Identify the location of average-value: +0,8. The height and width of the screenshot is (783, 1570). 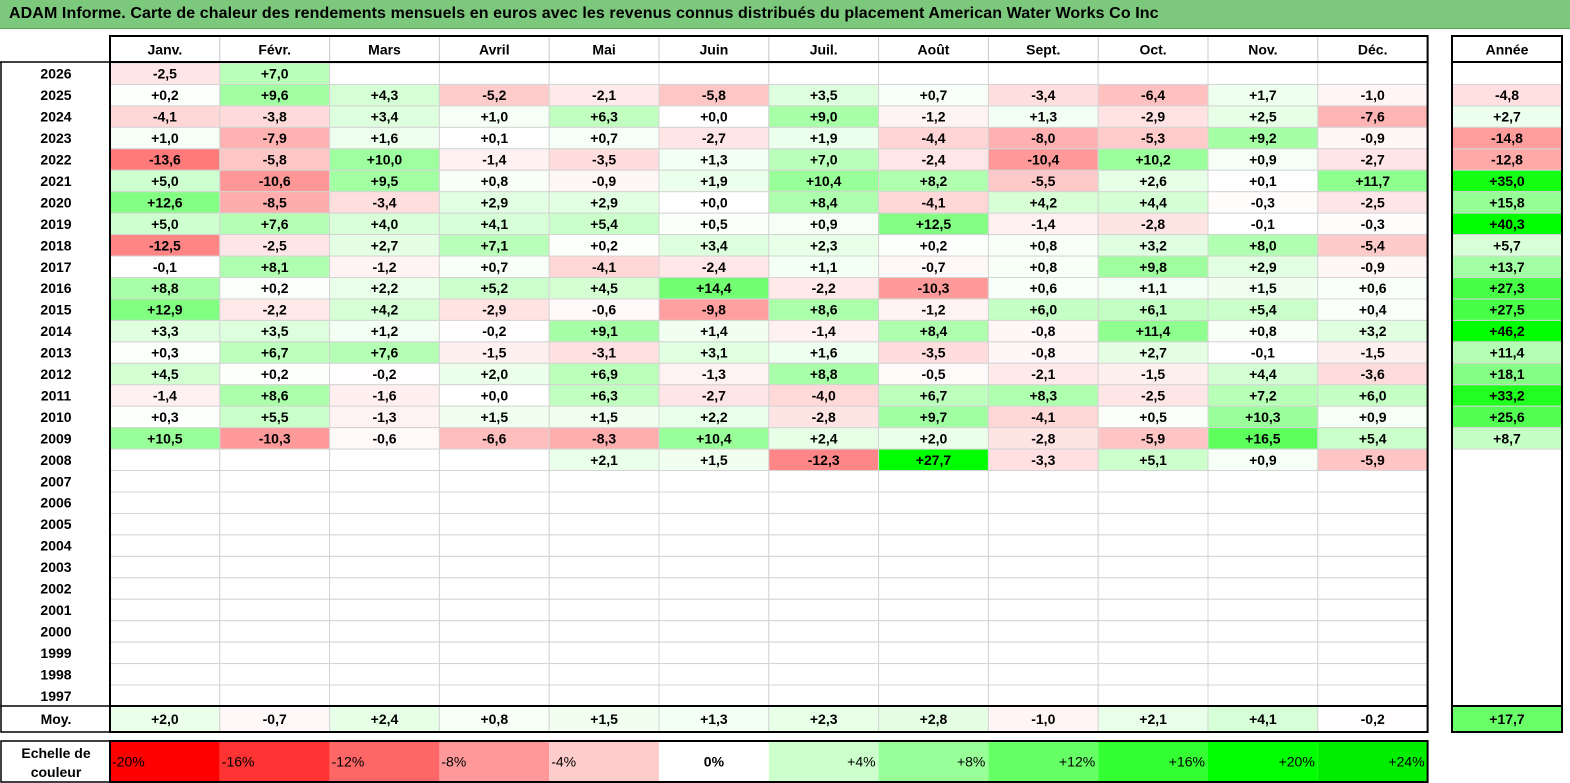
(494, 719).